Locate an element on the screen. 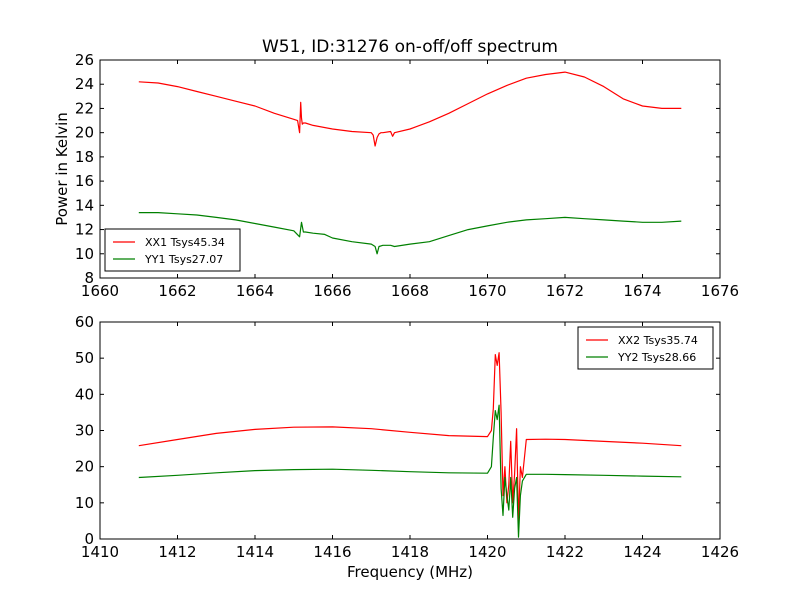 The image size is (800, 600). y-tick-label: 18 is located at coordinates (84, 157).